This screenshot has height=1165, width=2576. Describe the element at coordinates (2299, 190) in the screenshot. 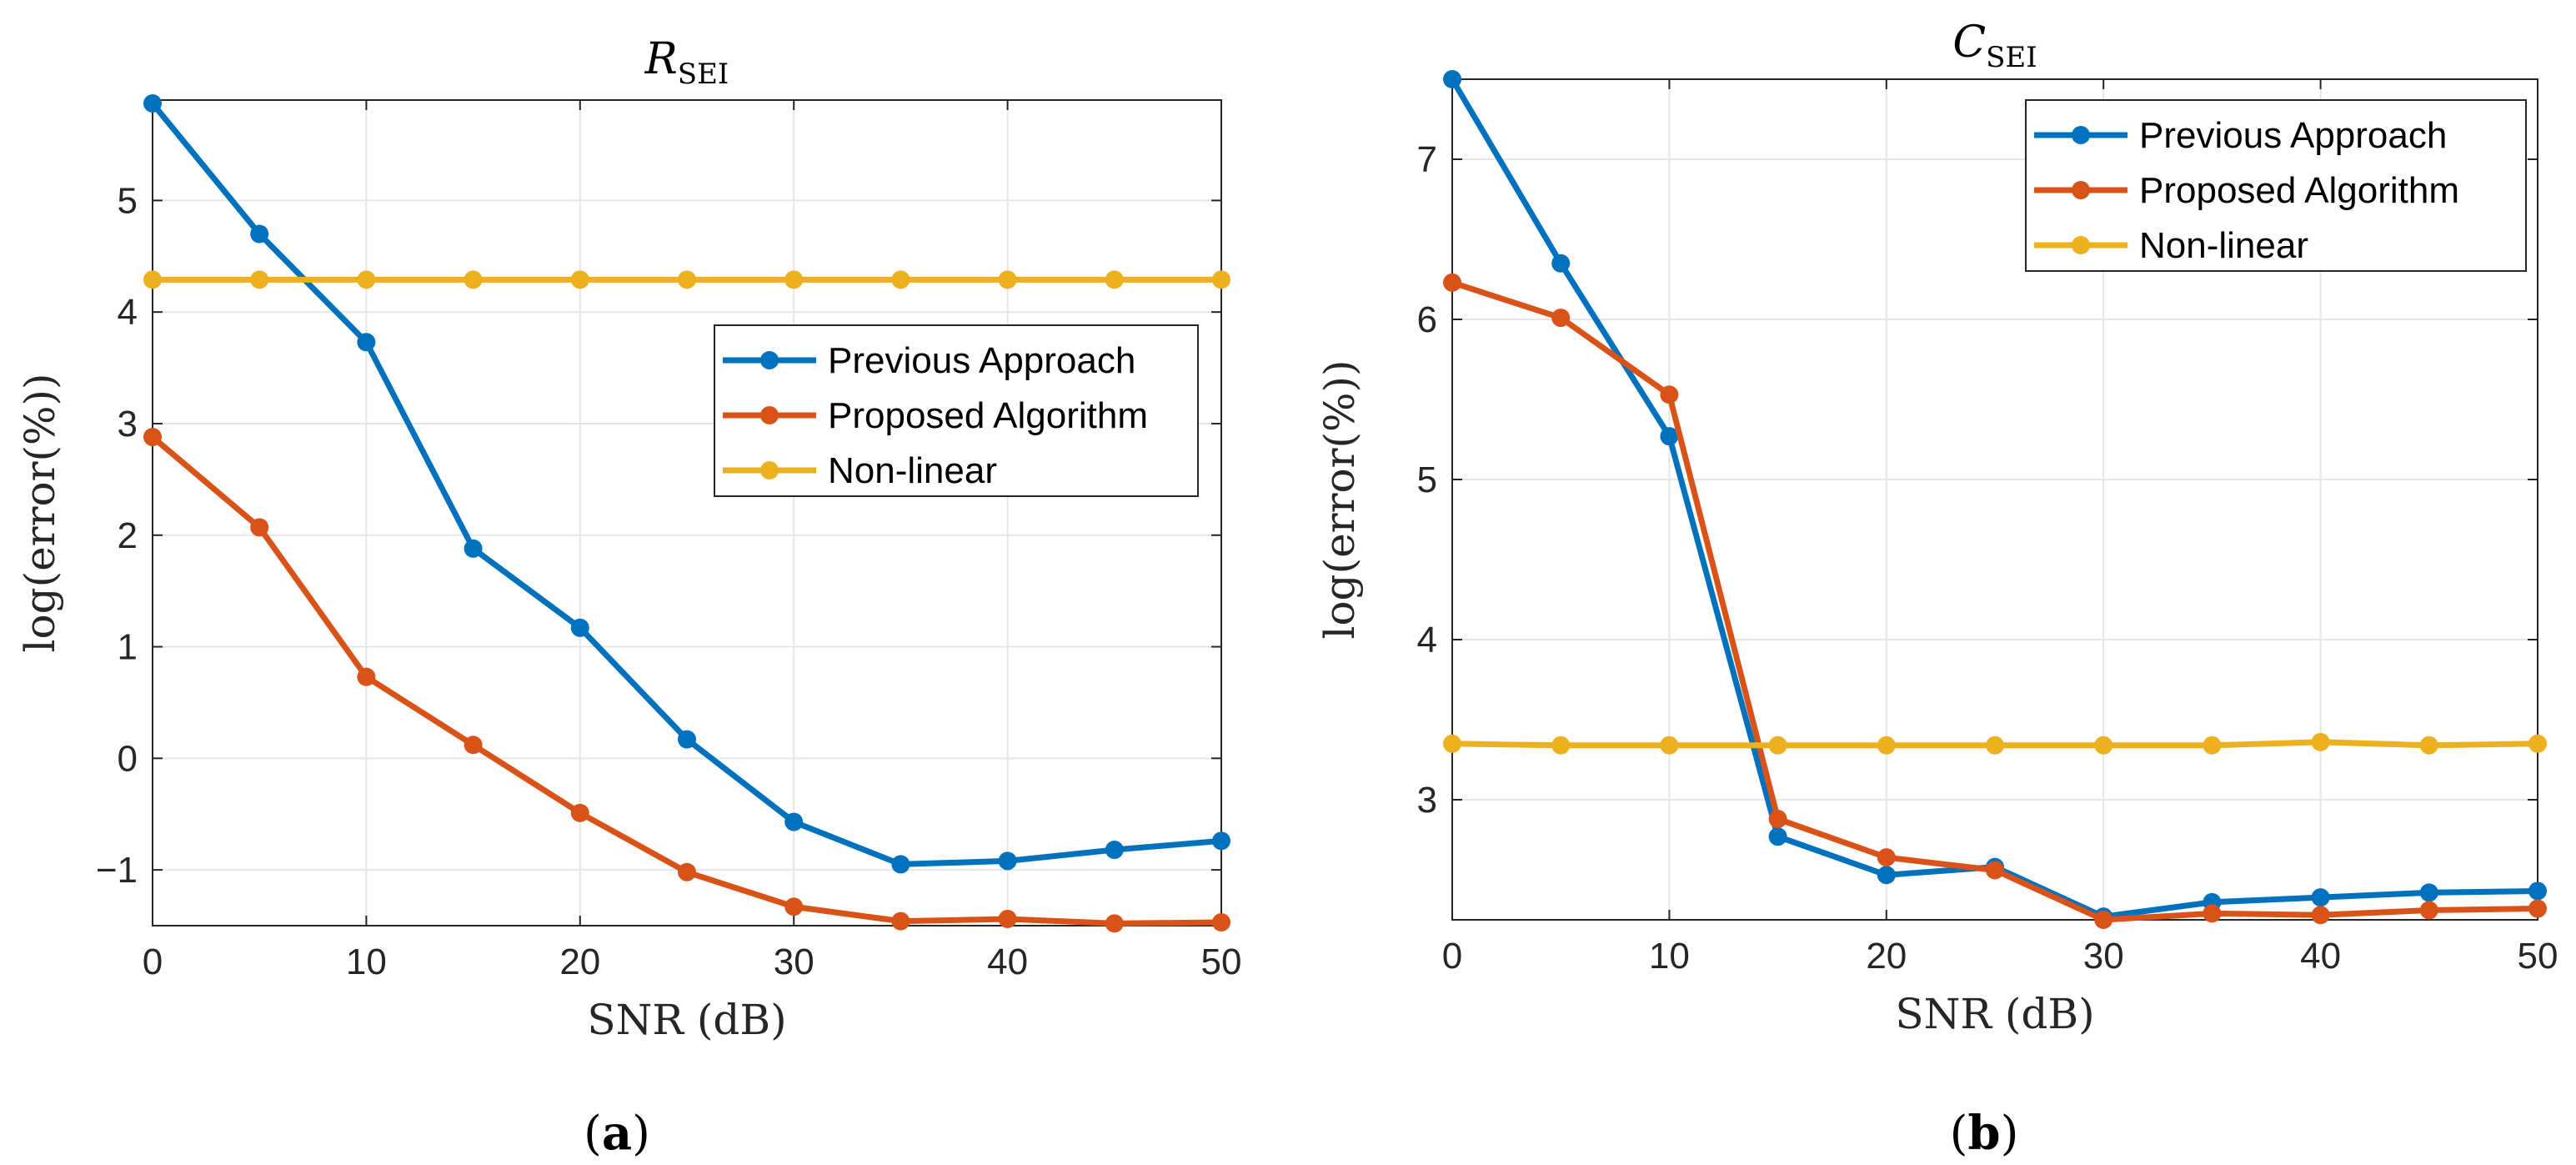

I see `legend-entry-label: Proposed Algorithm` at that location.